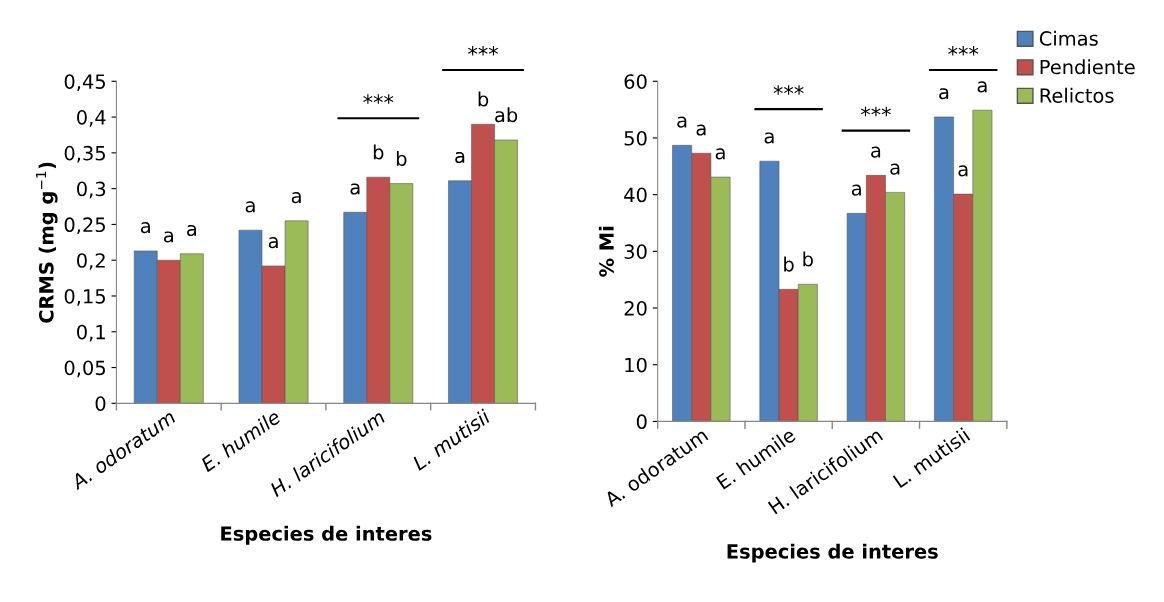 This screenshot has width=1164, height=602. I want to click on y-tick-label: 0,25, so click(84, 226).